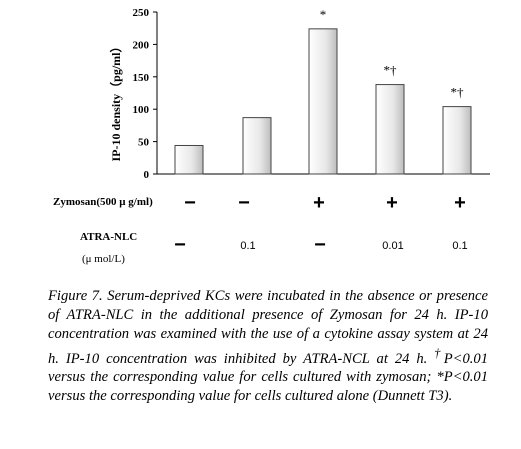 Image resolution: width=521 pixels, height=449 pixels. What do you see at coordinates (260, 243) in the screenshot?
I see `atra-row: ATRA-NLC − 0.1 − 0.01 0.1` at bounding box center [260, 243].